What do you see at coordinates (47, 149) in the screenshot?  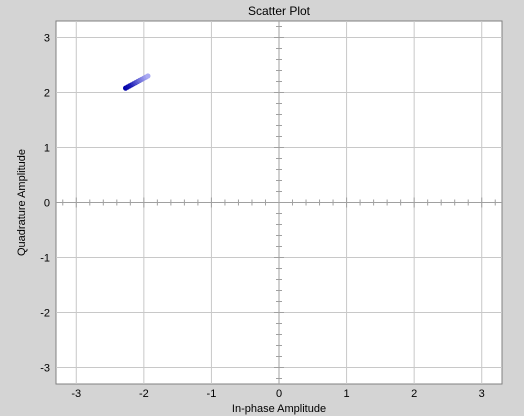 I see `y-tick-label: 1` at bounding box center [47, 149].